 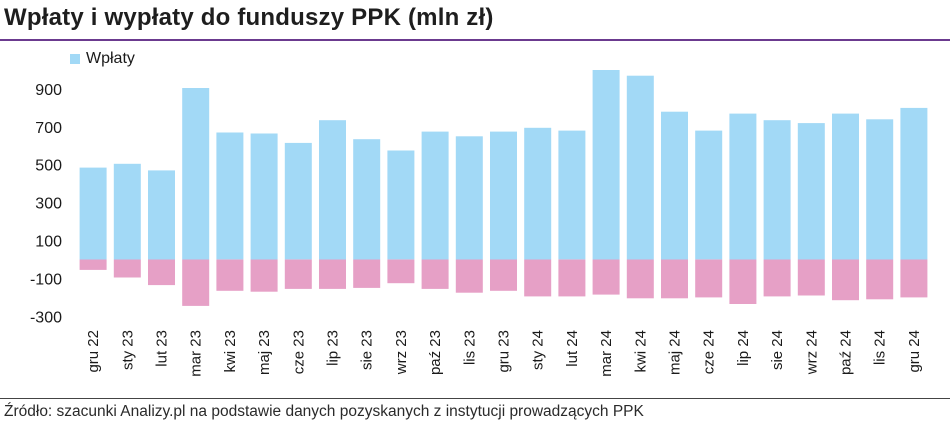 I want to click on x-tick-label: wrz 24, so click(x=811, y=352).